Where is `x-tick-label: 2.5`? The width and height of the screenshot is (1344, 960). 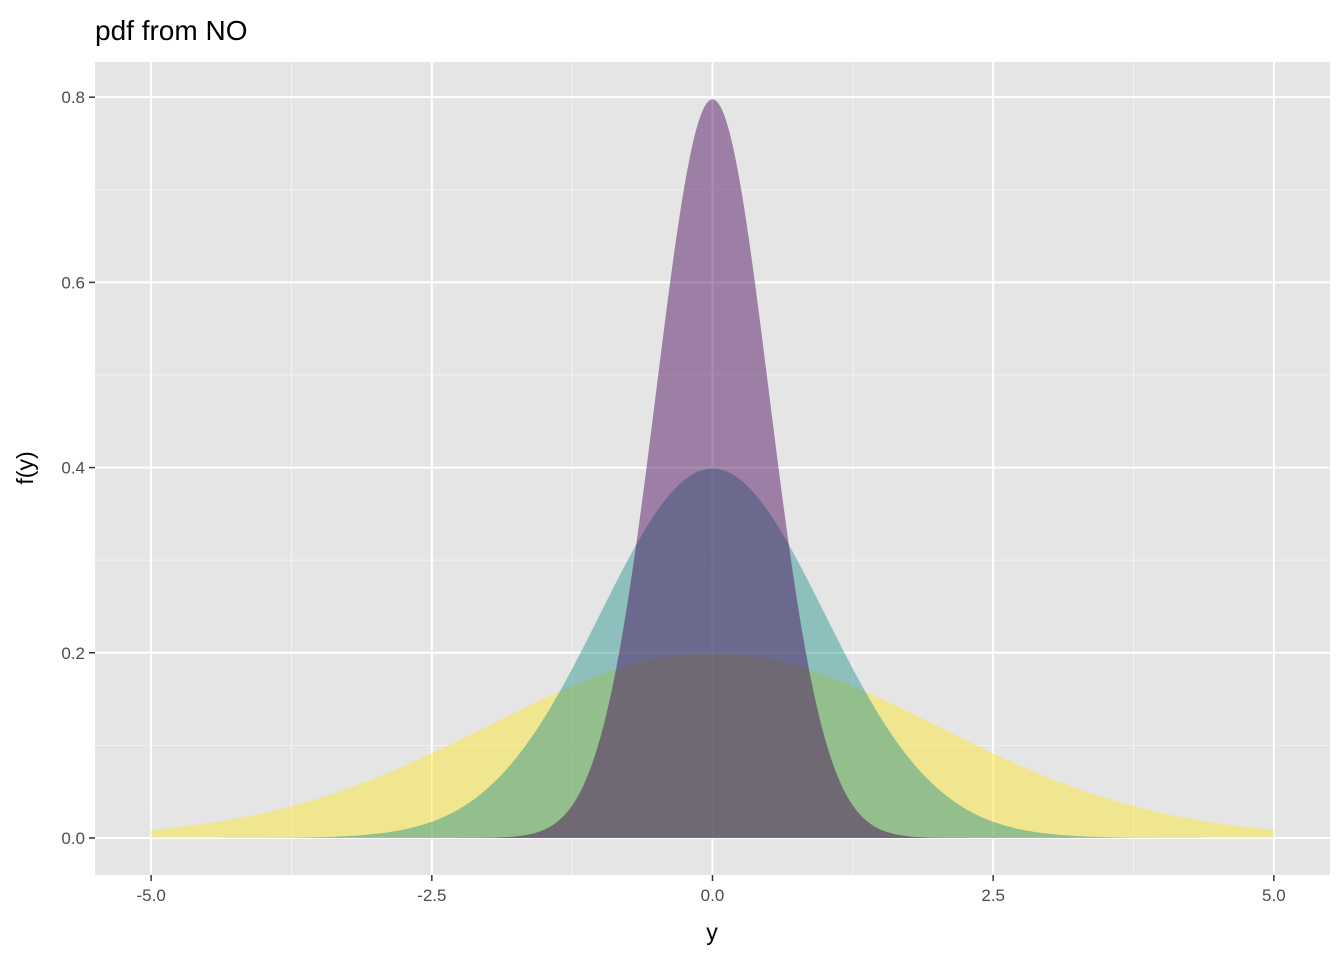 x-tick-label: 2.5 is located at coordinates (993, 895).